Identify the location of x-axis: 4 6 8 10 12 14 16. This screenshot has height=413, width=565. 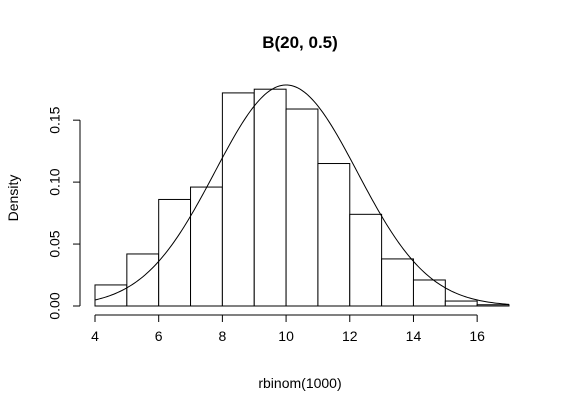
(288, 329).